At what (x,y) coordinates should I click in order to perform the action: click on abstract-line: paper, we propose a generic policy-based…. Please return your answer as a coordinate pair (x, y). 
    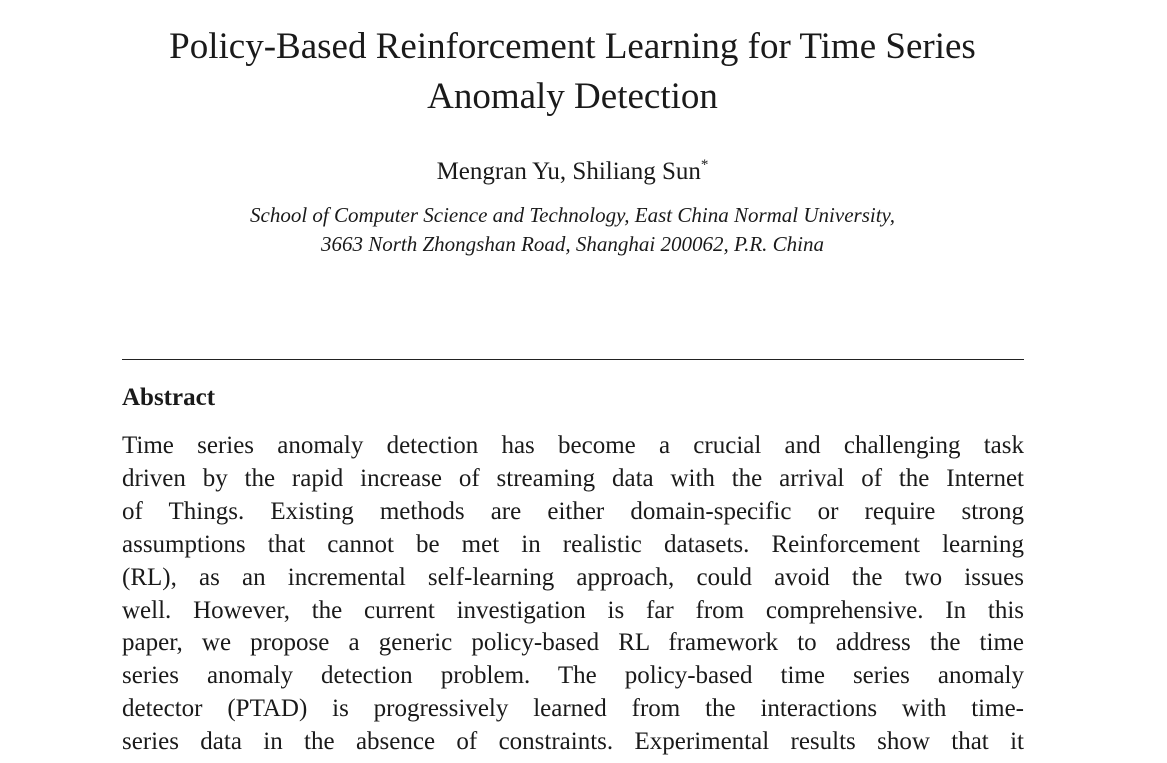
    Looking at the image, I should click on (573, 643).